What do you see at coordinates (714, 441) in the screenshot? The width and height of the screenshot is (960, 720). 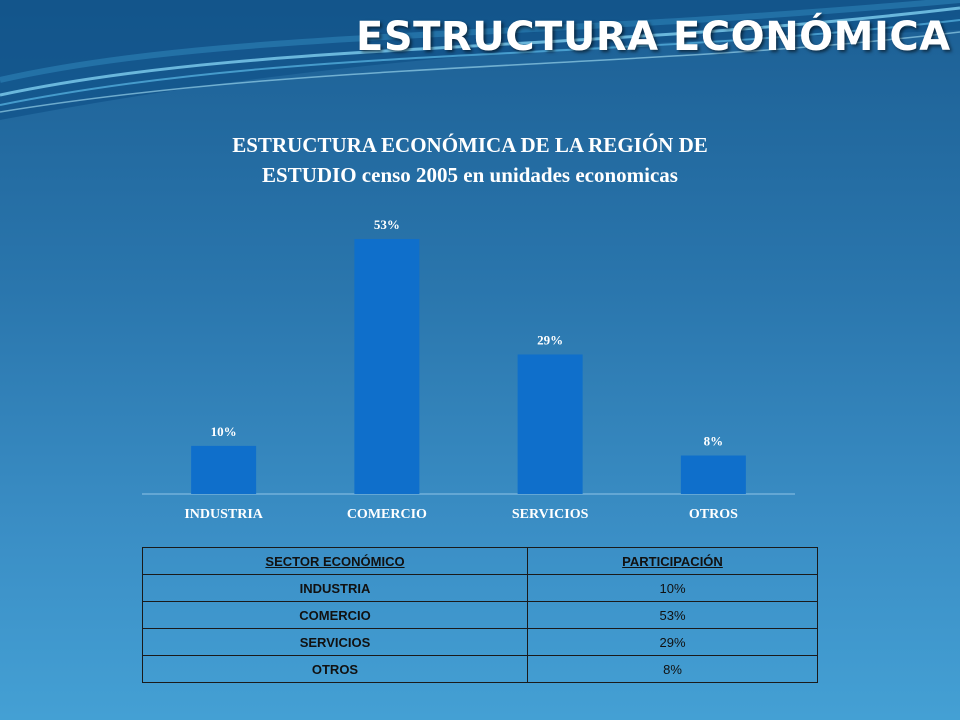 I see `data-label-otros: 8%` at bounding box center [714, 441].